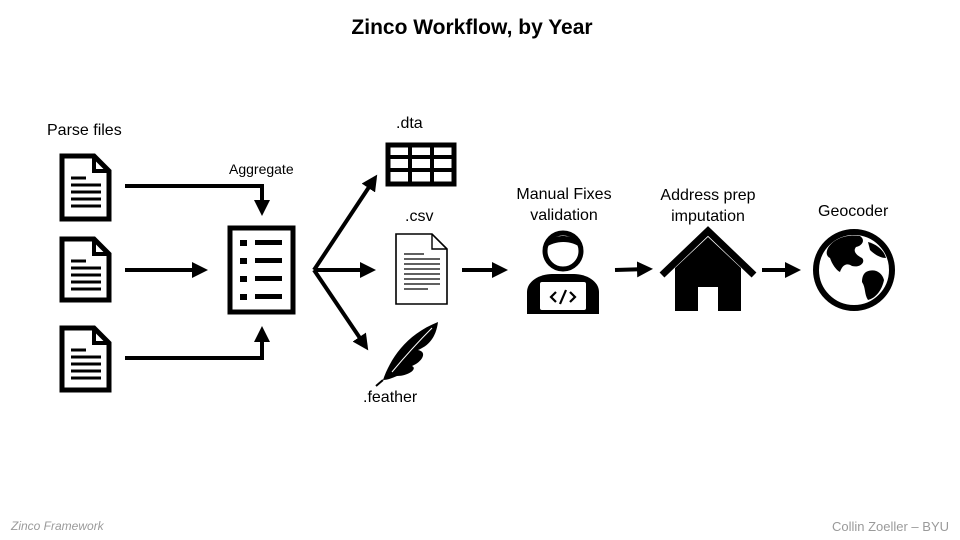 The height and width of the screenshot is (540, 960). What do you see at coordinates (708, 268) in the screenshot?
I see `house-icon` at bounding box center [708, 268].